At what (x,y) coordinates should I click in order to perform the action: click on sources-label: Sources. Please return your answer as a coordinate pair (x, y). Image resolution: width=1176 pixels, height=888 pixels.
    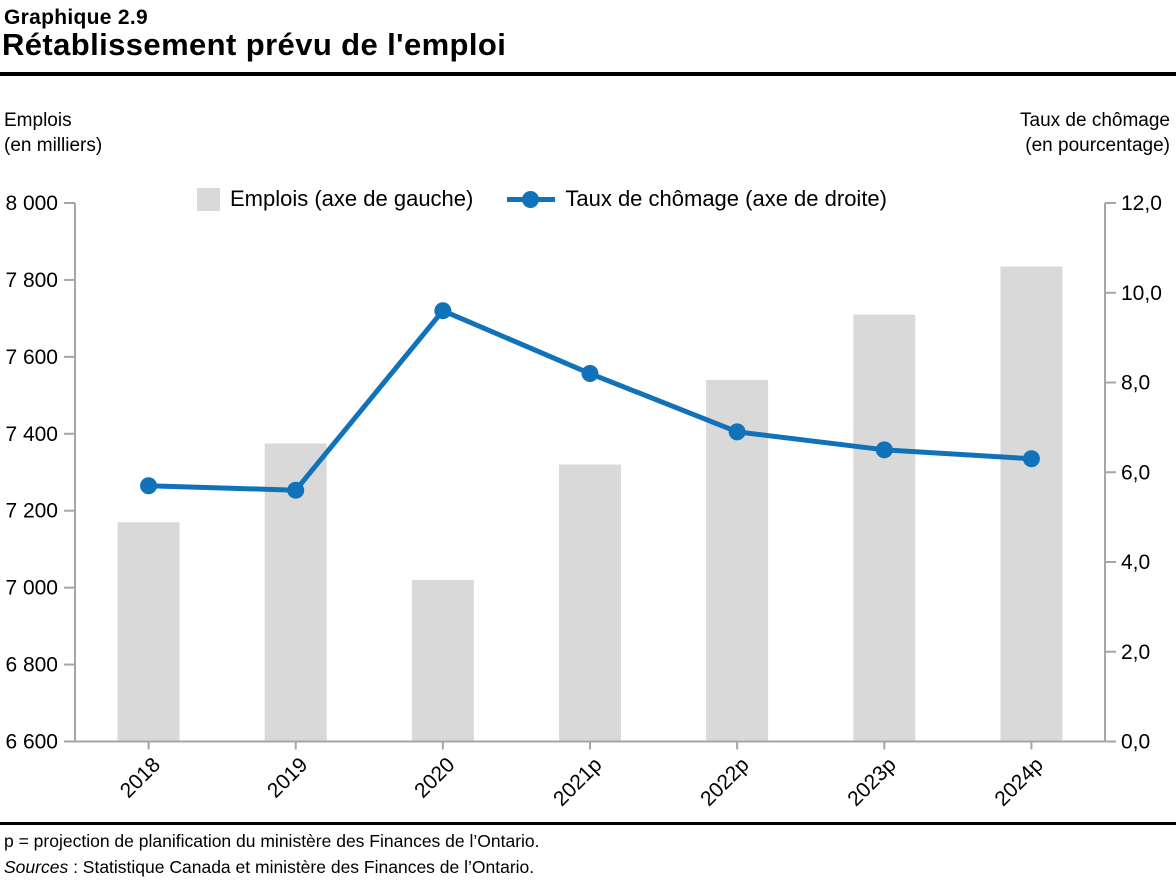
    Looking at the image, I should click on (36, 867).